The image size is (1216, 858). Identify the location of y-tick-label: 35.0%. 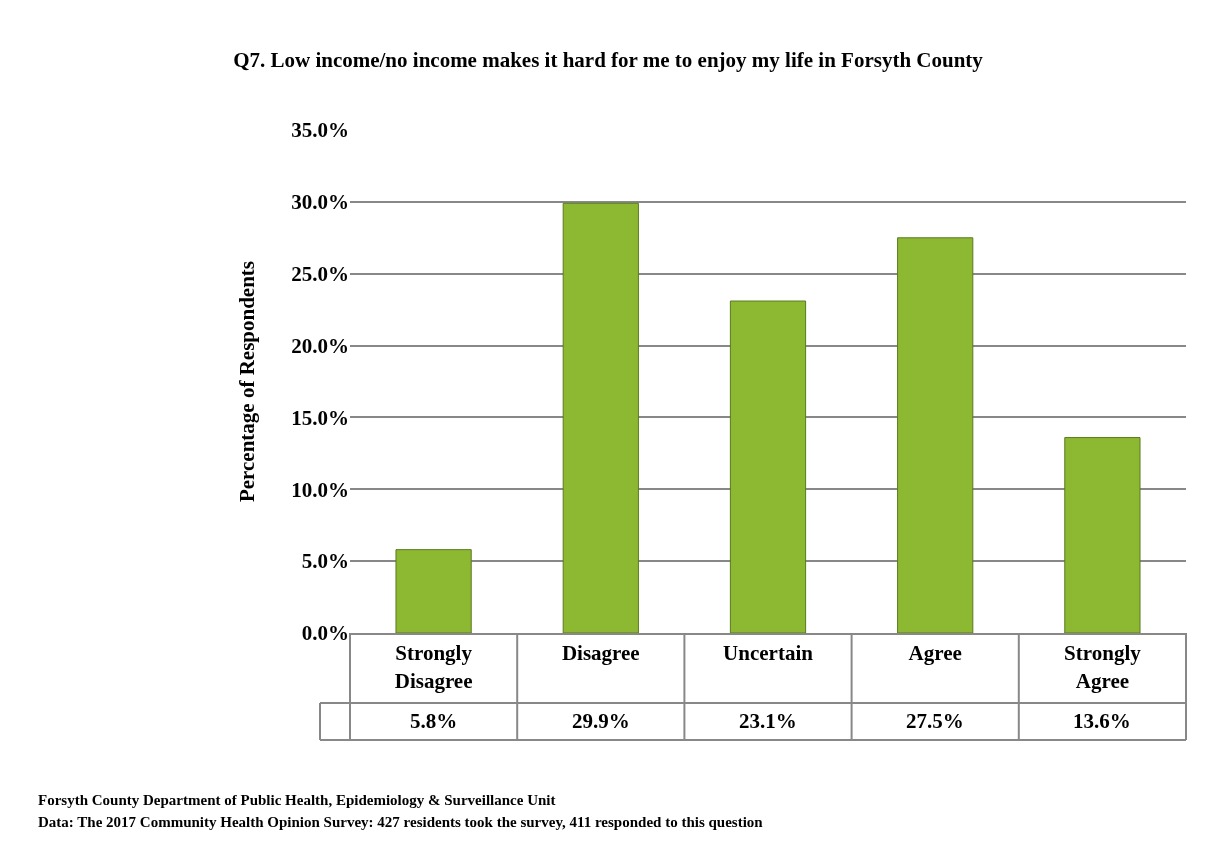
(320, 130).